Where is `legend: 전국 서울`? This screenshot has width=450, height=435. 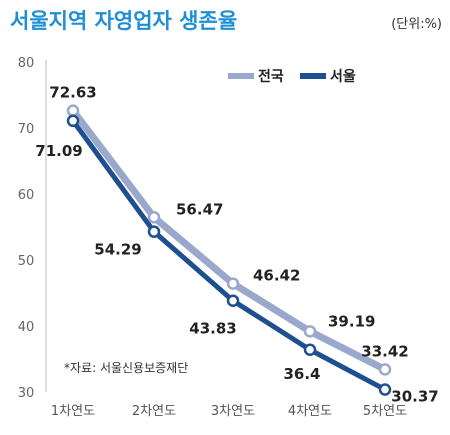 legend: 전국 서울 is located at coordinates (292, 76).